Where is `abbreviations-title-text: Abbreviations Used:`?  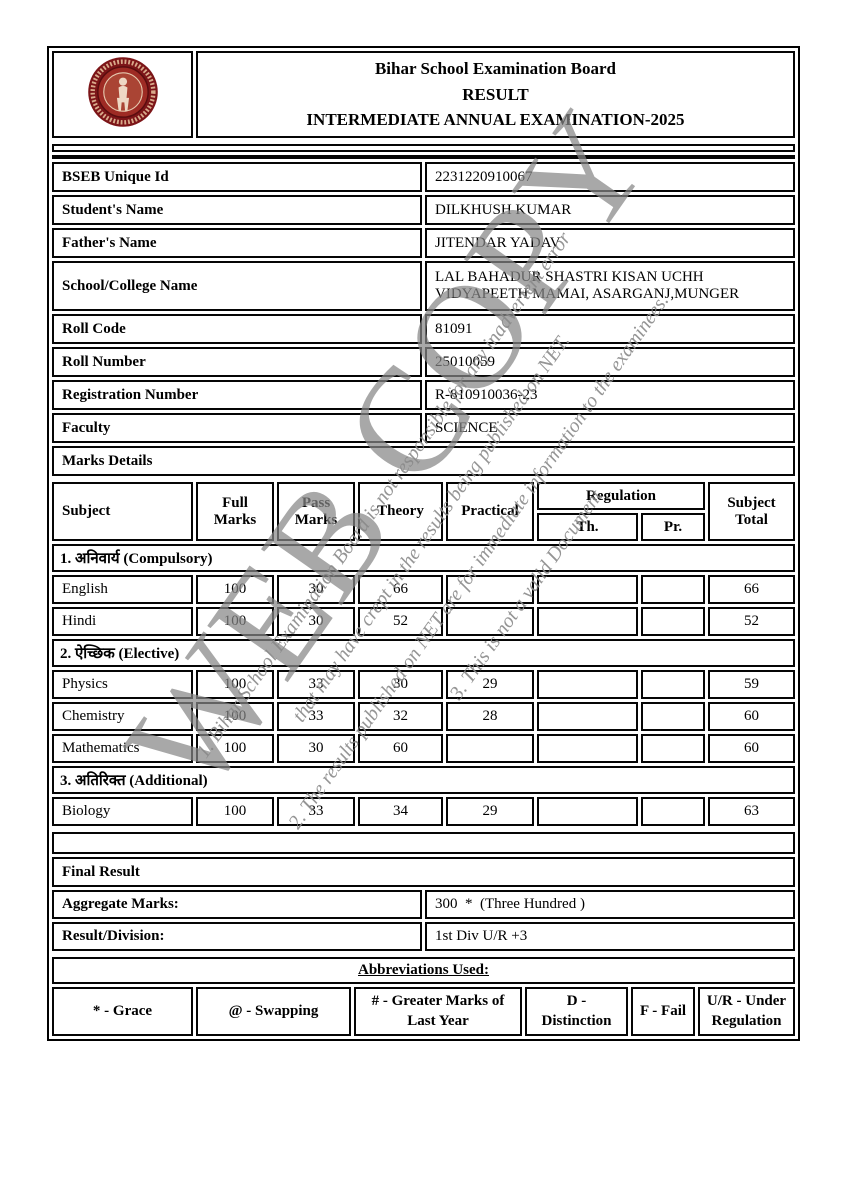
abbreviations-title-text: Abbreviations Used: is located at coordinates (423, 970).